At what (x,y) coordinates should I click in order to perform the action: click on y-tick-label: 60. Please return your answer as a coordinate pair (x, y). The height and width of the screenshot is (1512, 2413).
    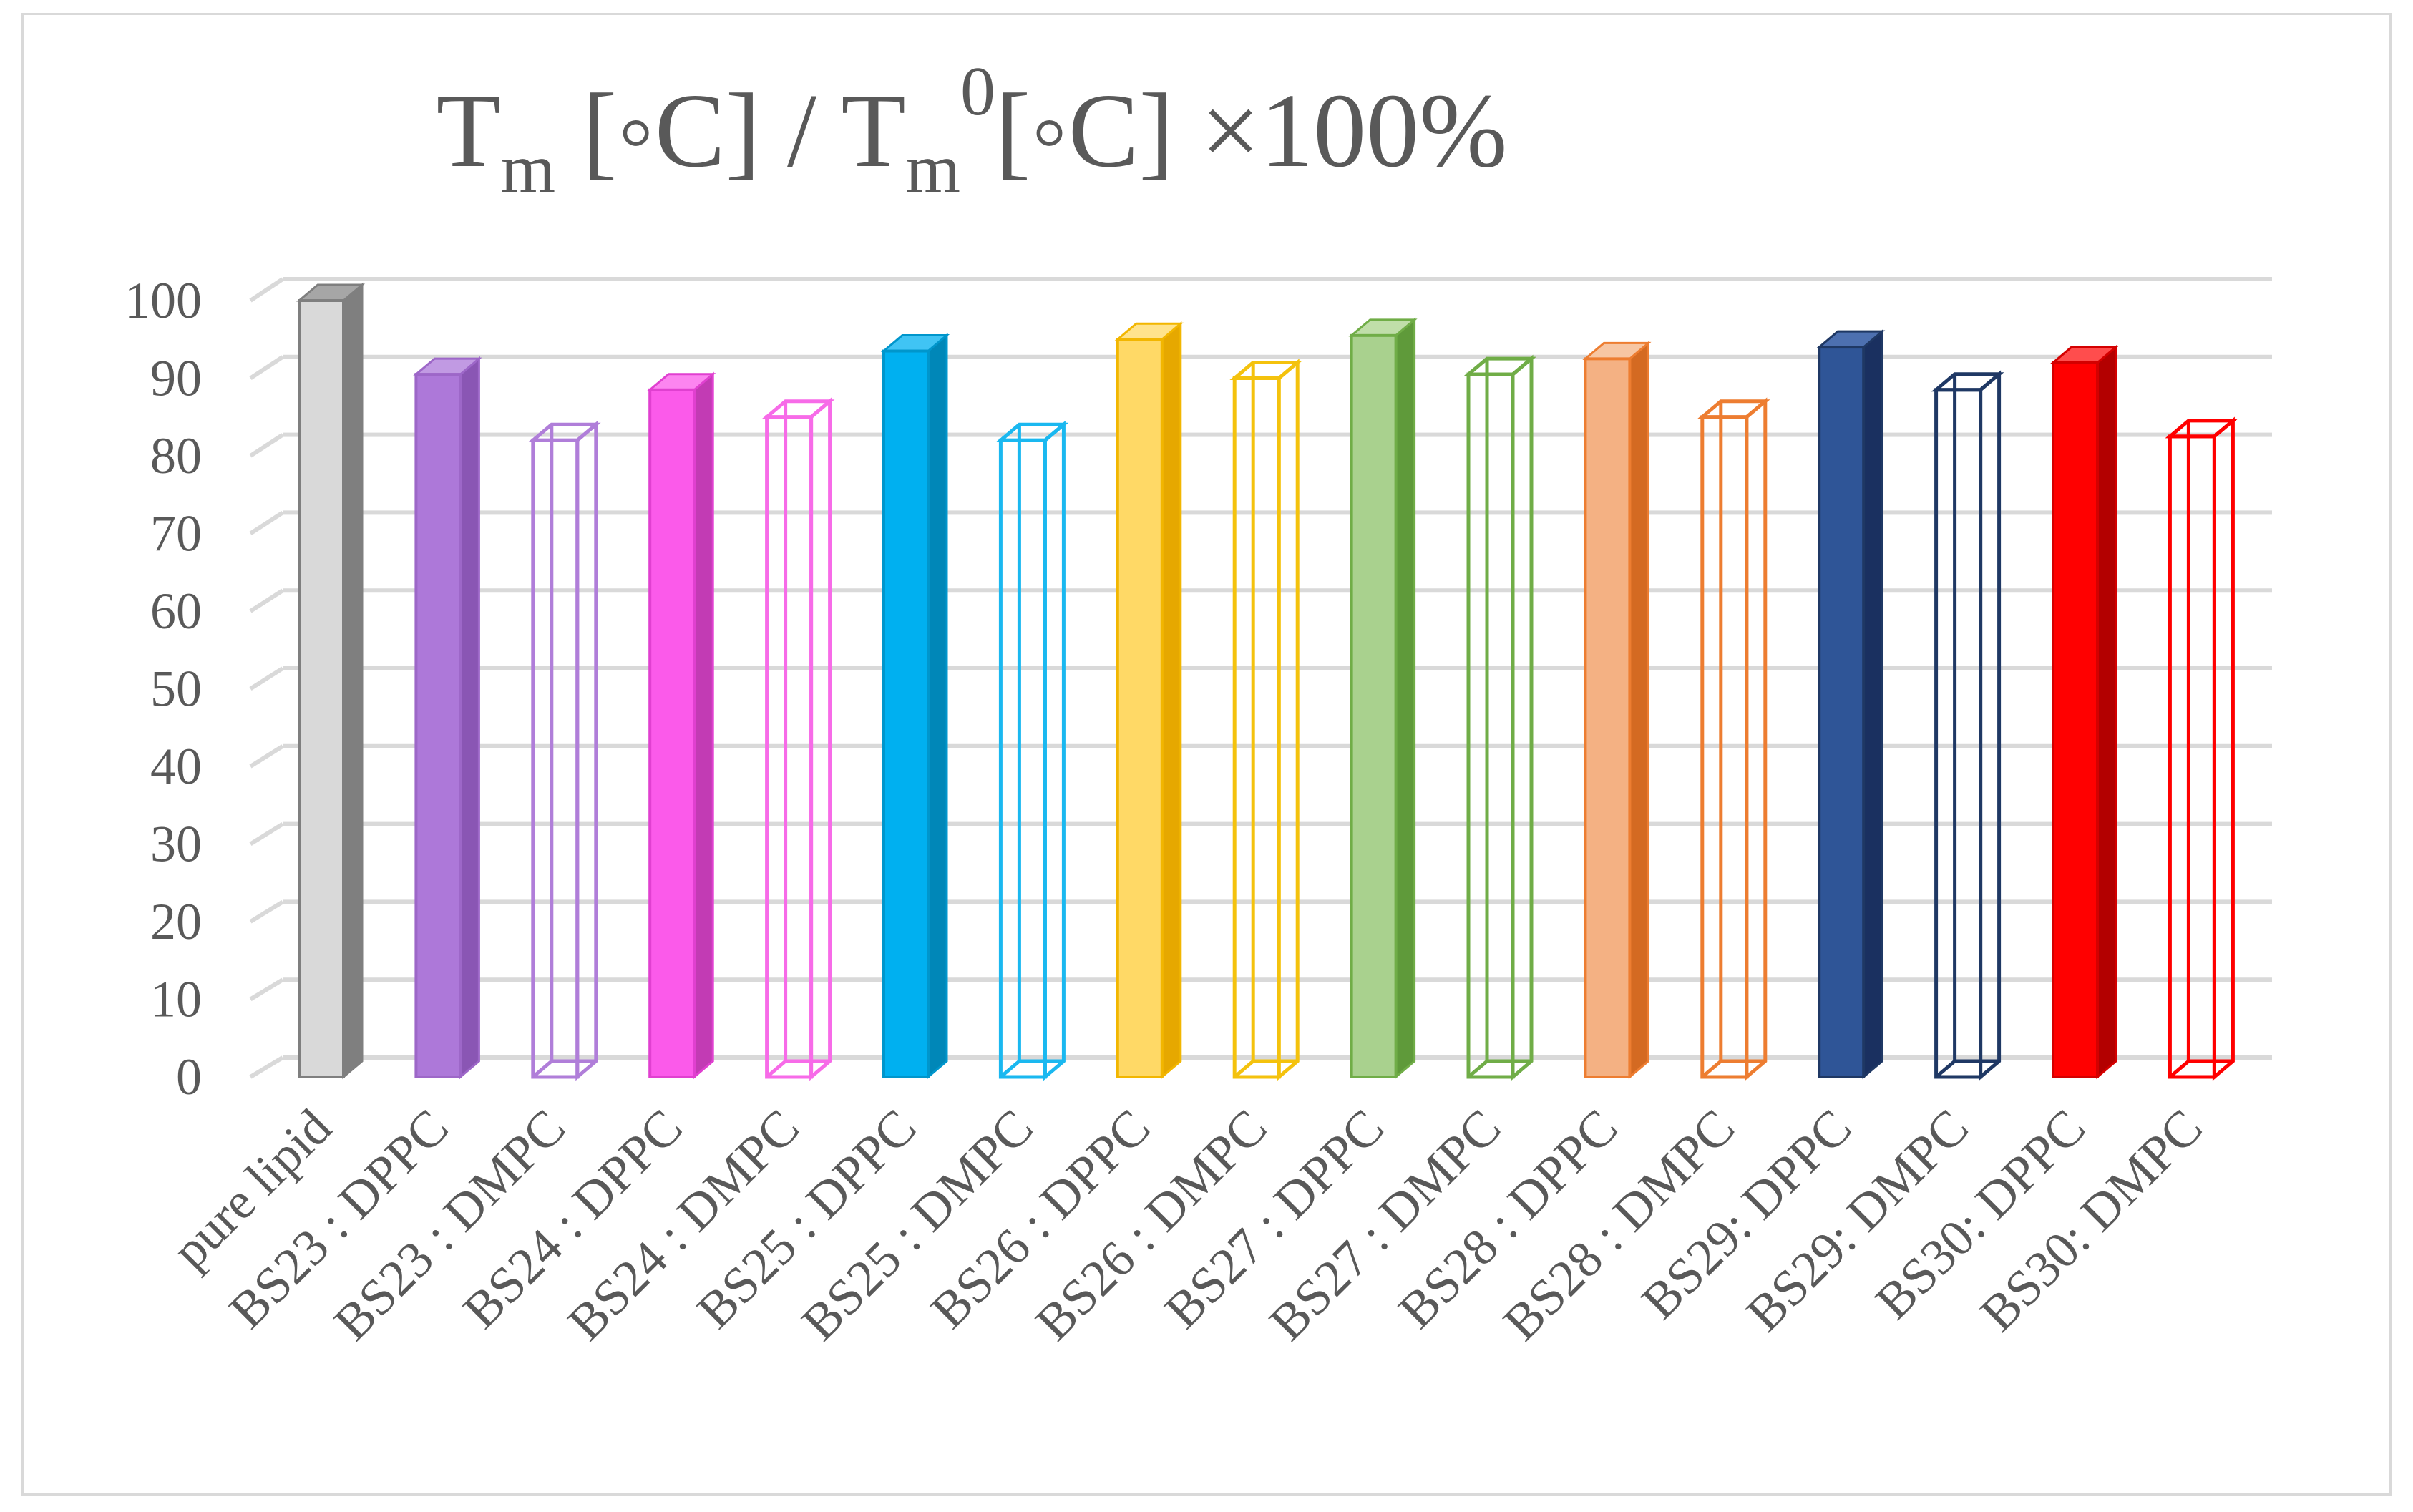
    Looking at the image, I should click on (176, 611).